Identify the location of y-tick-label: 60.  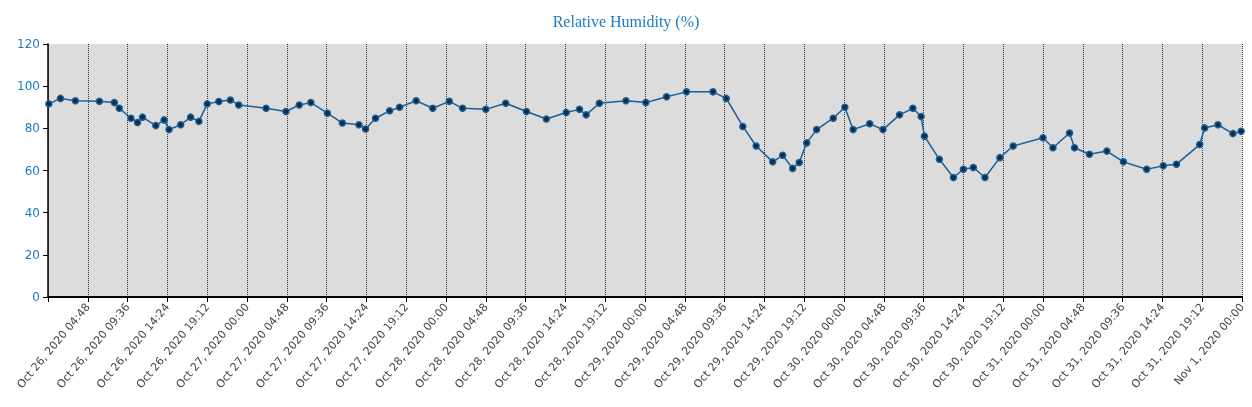
(32, 170).